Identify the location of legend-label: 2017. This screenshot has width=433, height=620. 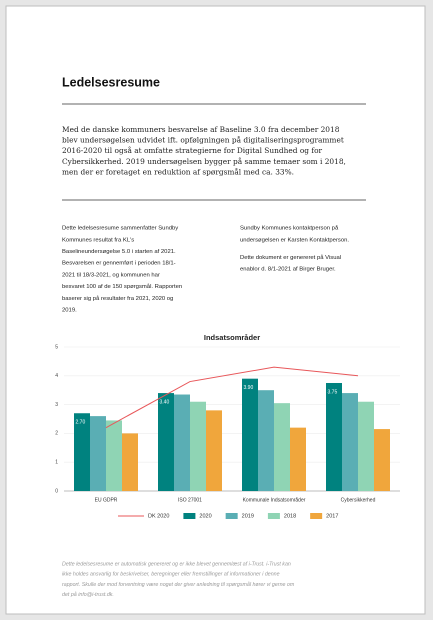
(332, 516).